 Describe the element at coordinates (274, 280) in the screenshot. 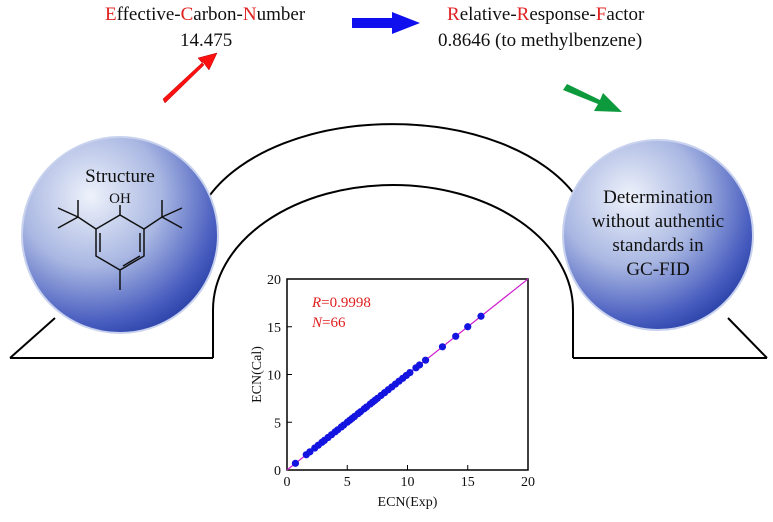

I see `y-tick-label: 20` at that location.